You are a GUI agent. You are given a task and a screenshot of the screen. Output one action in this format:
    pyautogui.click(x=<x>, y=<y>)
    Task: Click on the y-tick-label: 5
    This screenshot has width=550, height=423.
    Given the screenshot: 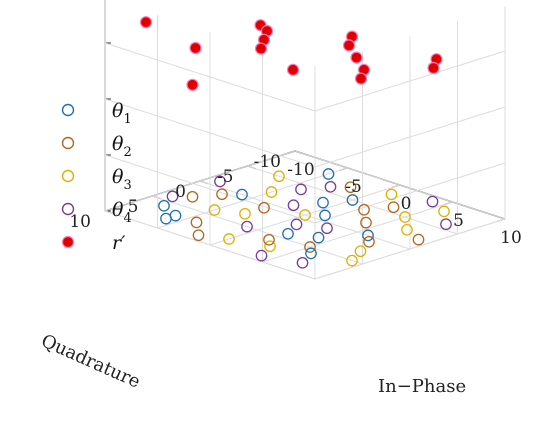 What is the action you would take?
    pyautogui.click(x=133, y=207)
    